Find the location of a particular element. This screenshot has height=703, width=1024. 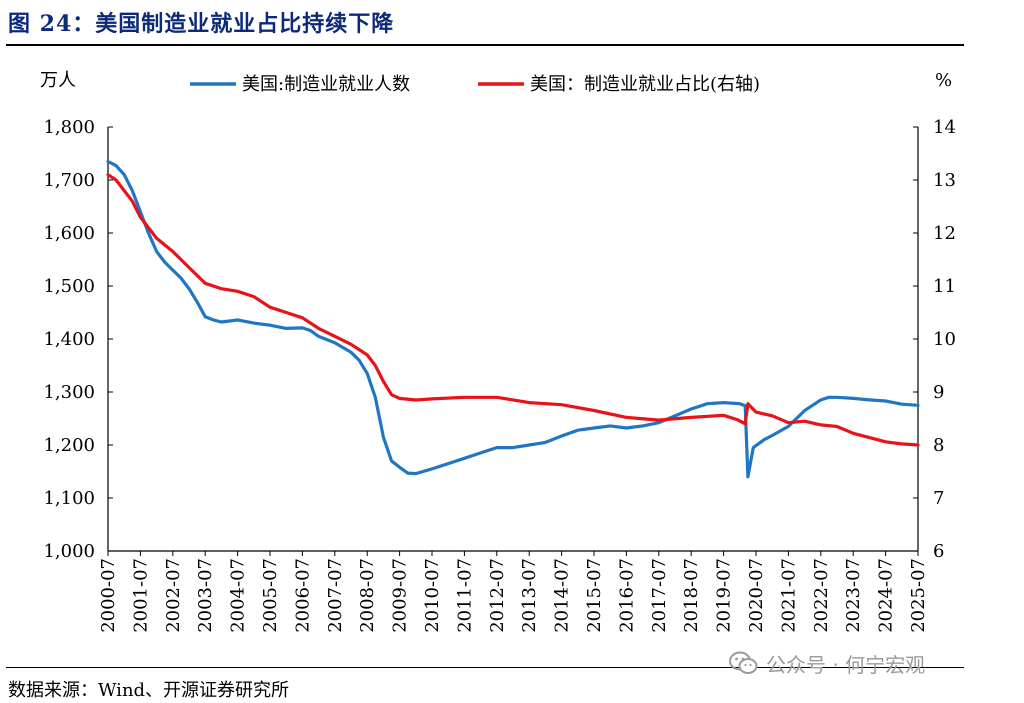

left-tick-label: 1,100 is located at coordinates (69, 498).